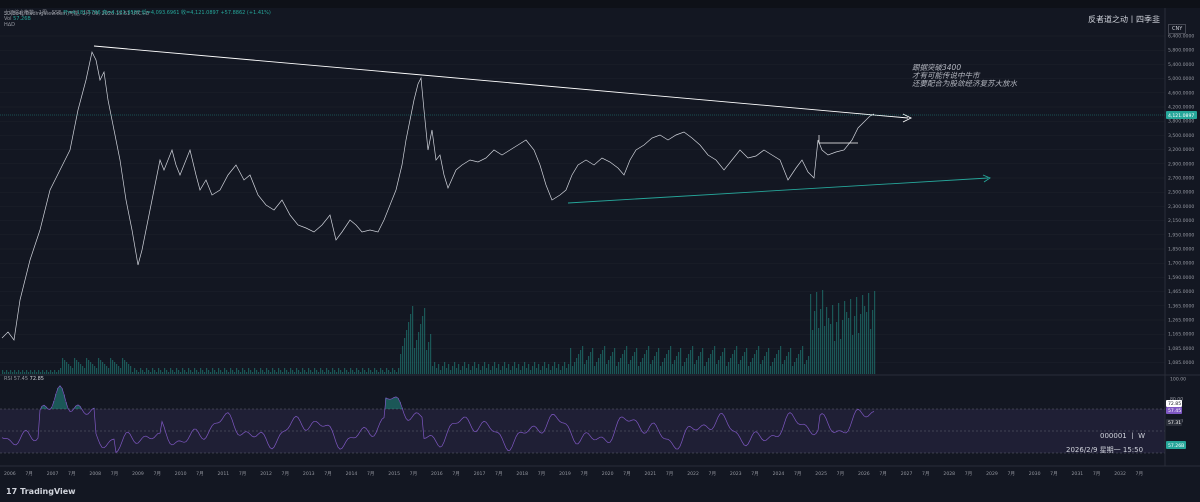  I want to click on volume-bars, so click(439, 332).